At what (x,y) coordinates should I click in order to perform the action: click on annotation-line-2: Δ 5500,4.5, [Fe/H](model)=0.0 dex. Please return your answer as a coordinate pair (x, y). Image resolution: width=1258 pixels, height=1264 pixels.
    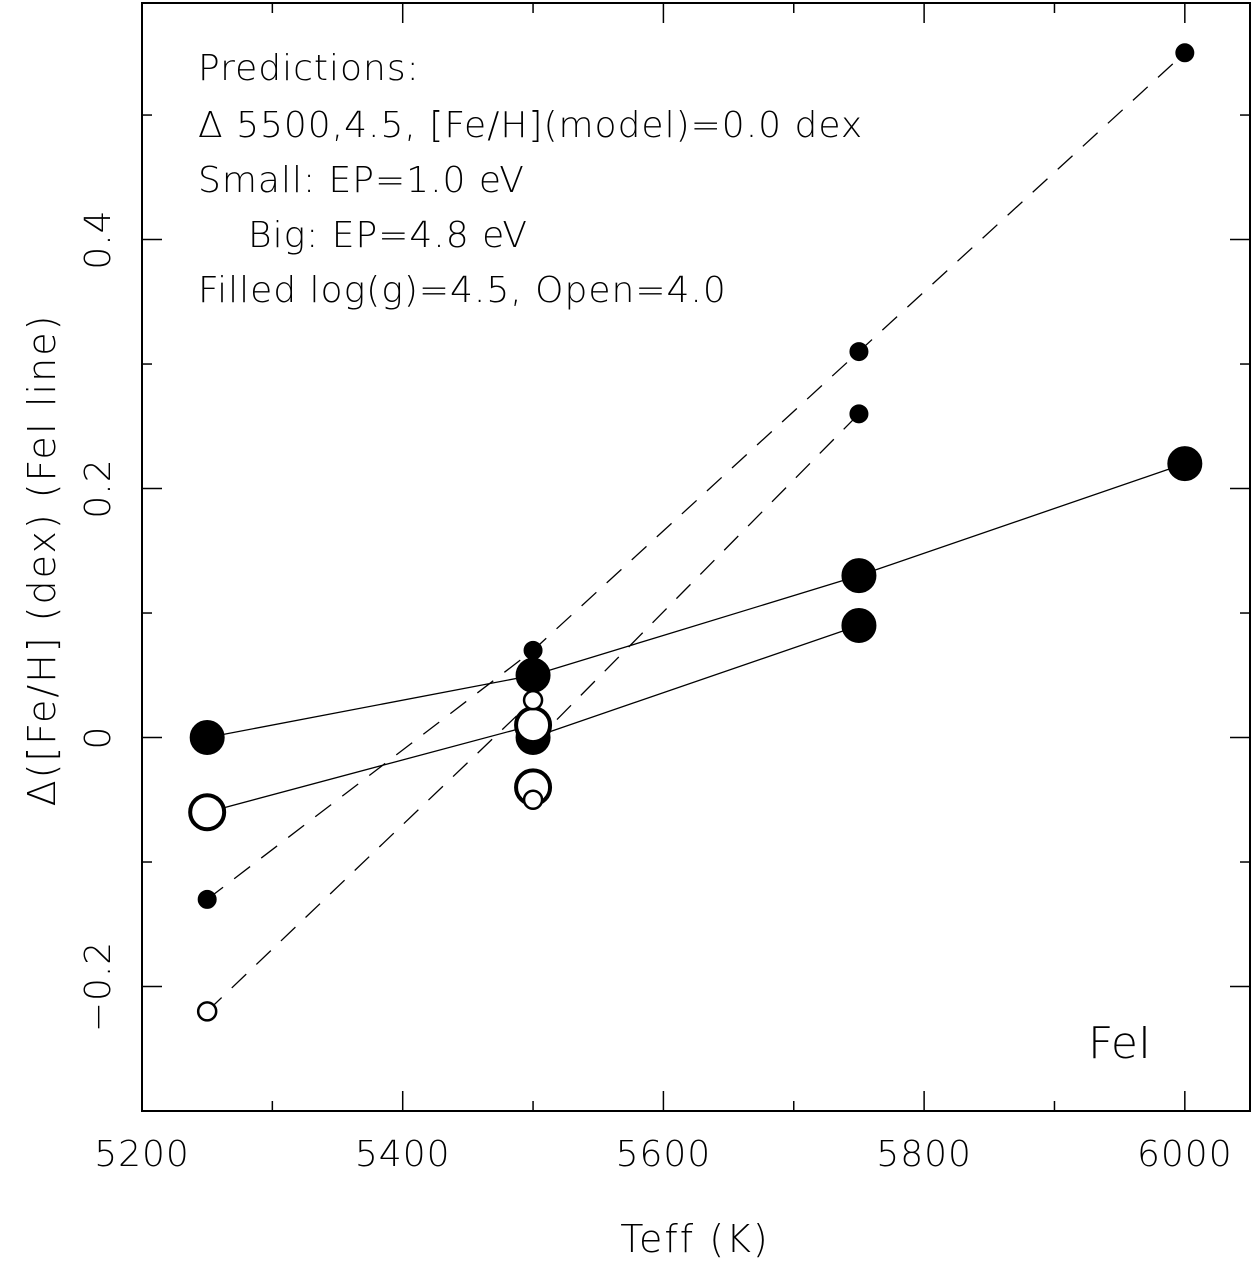
    Looking at the image, I should click on (530, 125).